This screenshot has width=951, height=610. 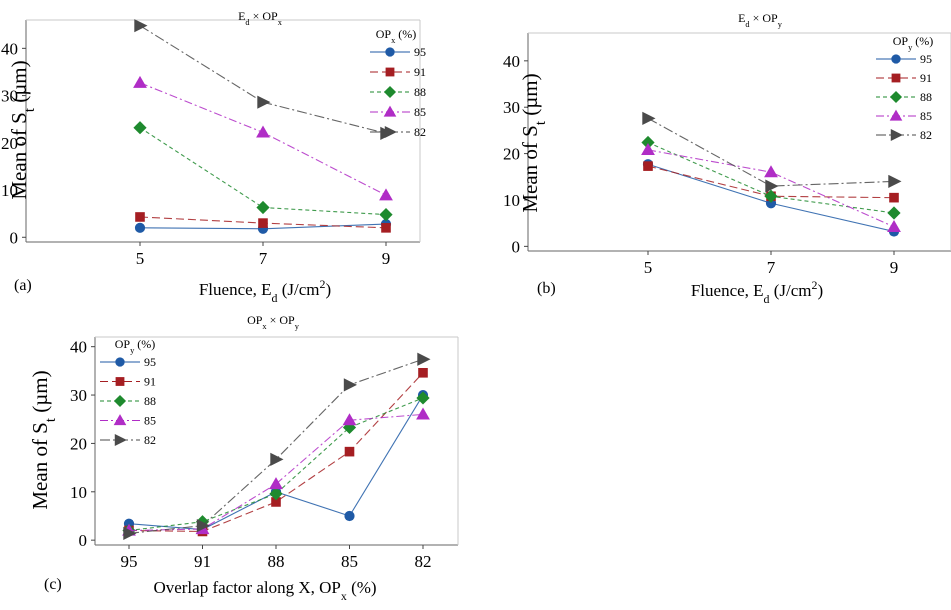 What do you see at coordinates (760, 20) in the screenshot?
I see `chart-title: Ed × OPy` at bounding box center [760, 20].